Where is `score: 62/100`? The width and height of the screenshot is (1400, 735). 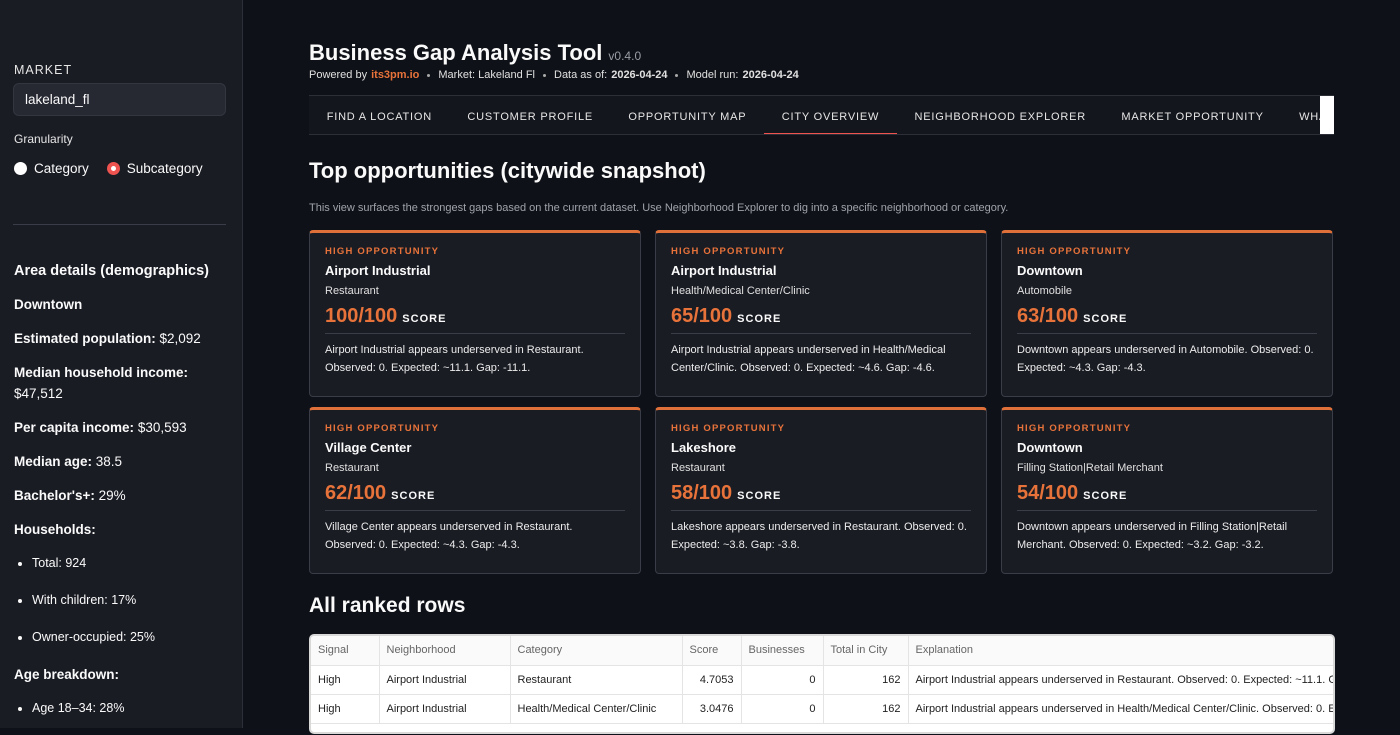
score: 62/100 is located at coordinates (356, 493).